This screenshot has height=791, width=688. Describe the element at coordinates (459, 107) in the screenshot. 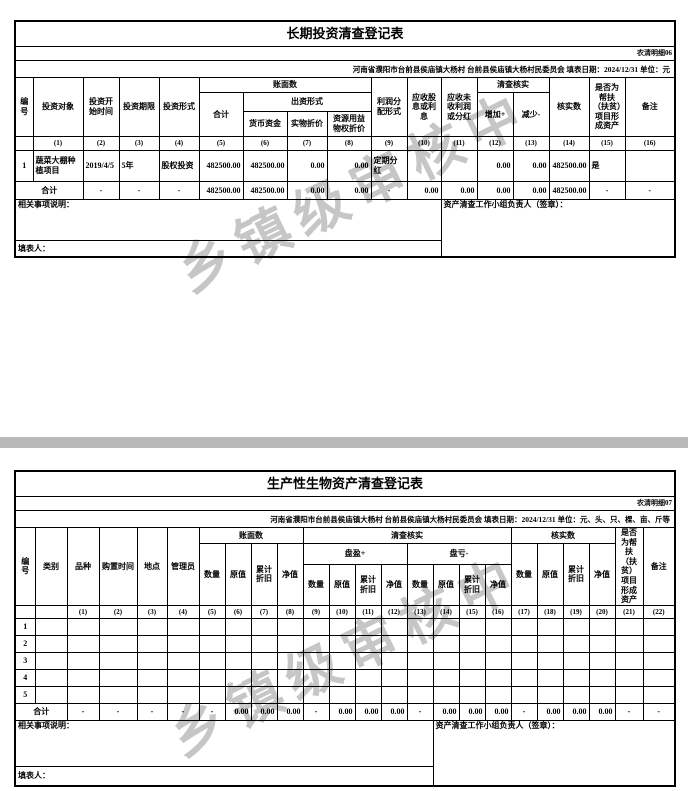

I see `header-unreceived-profit: 应收未收利润或分红` at that location.